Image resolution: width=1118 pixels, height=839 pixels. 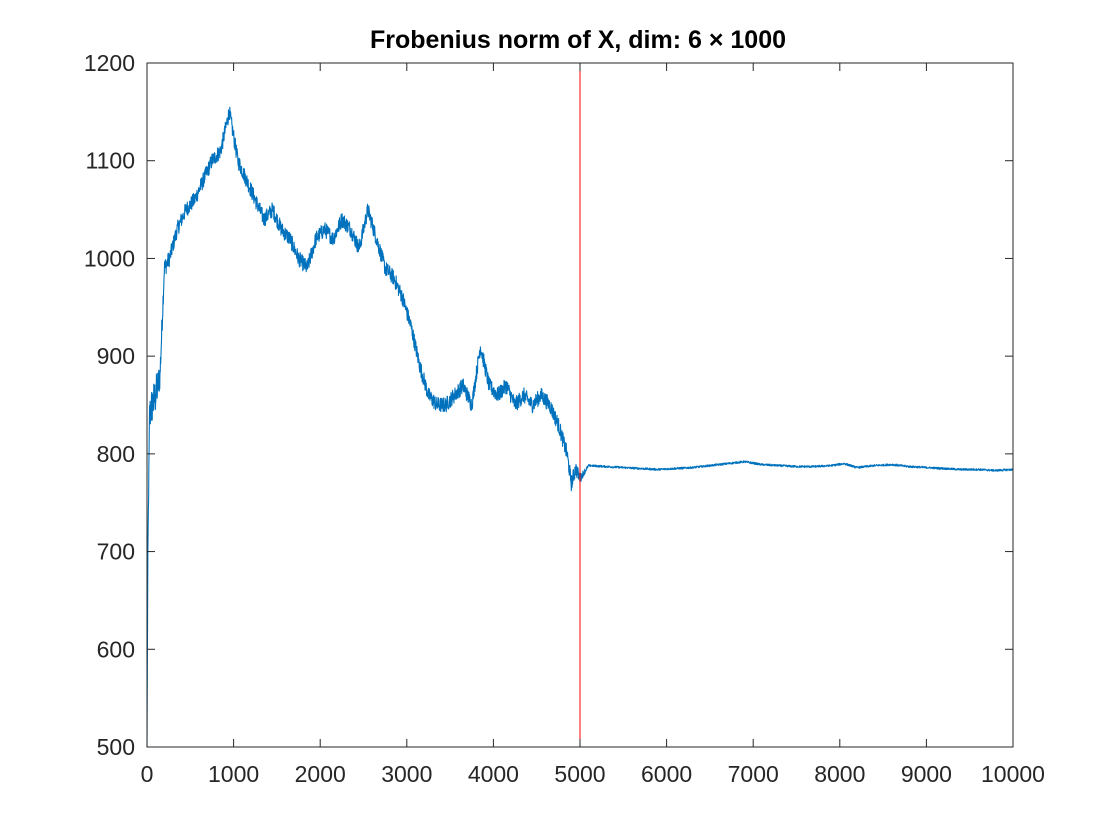 I want to click on y-tick-label: 900, so click(x=116, y=356).